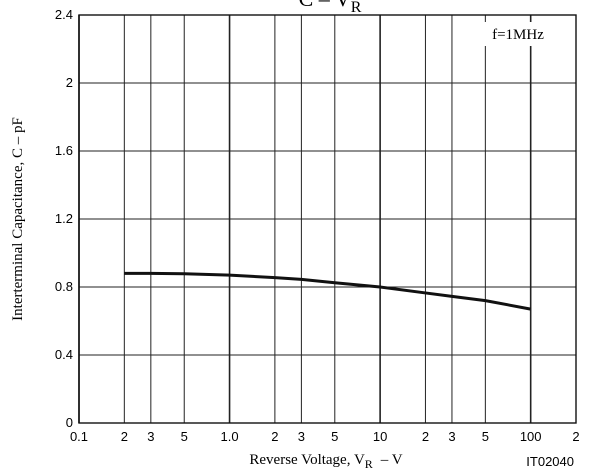 The image size is (589, 470). Describe the element at coordinates (64, 218) in the screenshot. I see `y-tick-label: 1.2` at that location.